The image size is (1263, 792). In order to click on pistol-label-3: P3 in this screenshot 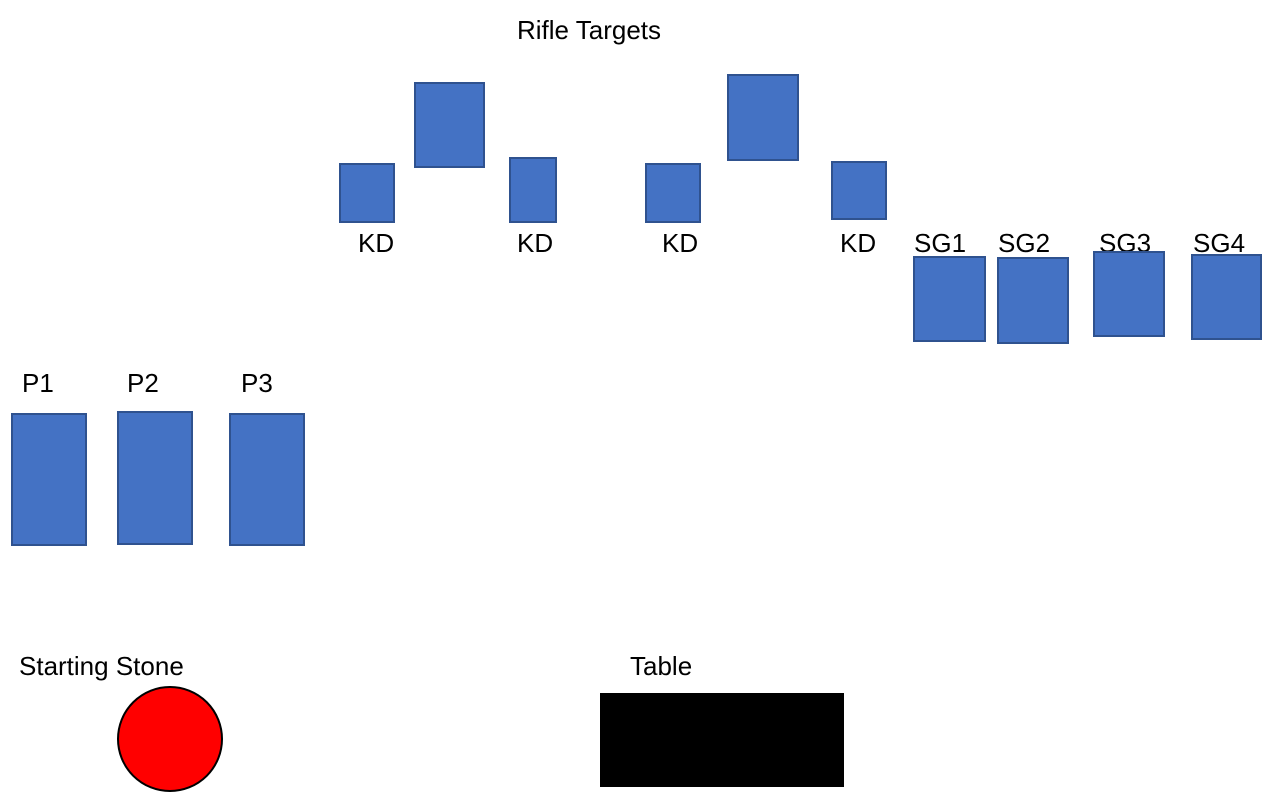, I will do `click(257, 383)`.